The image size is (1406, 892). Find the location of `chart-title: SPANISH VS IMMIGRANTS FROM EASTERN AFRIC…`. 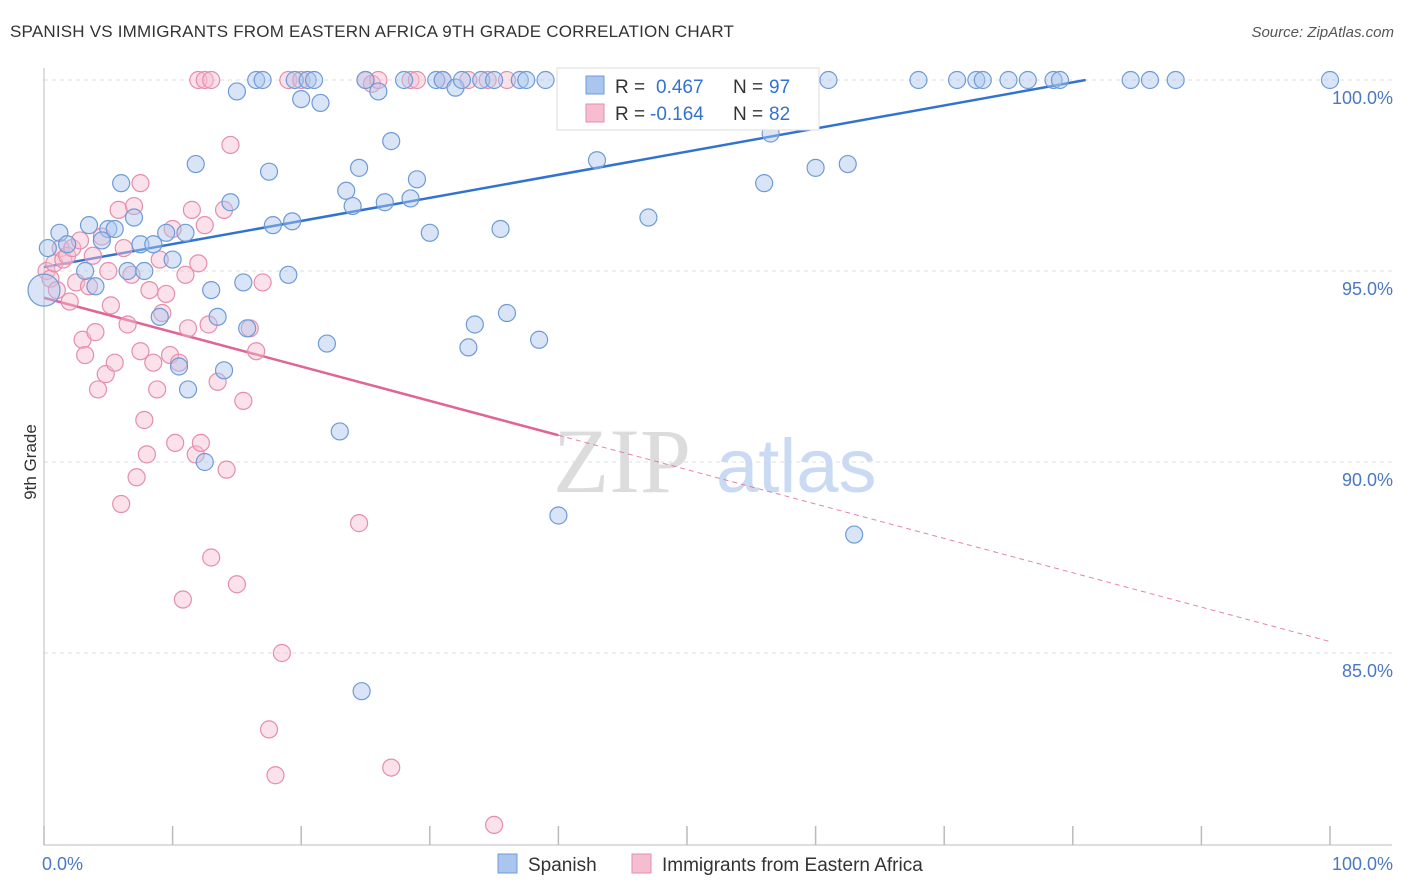

chart-title: SPANISH VS IMMIGRANTS FROM EASTERN AFRIC… is located at coordinates (372, 31).